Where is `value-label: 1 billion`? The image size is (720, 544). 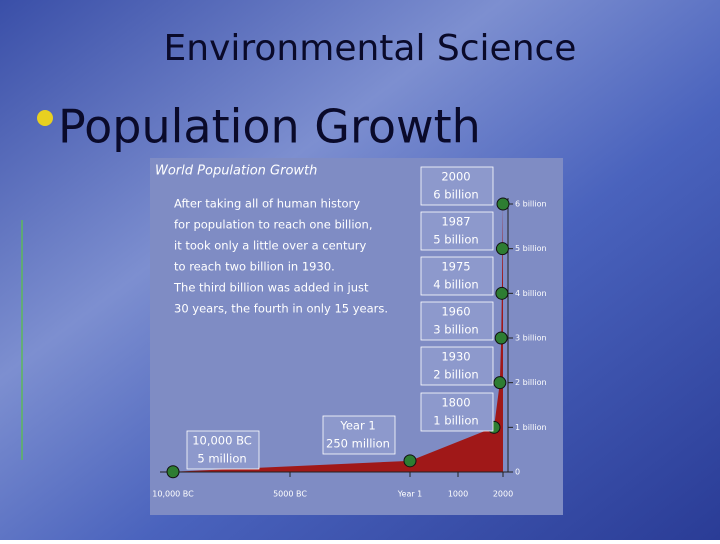
value-label: 1 billion is located at coordinates (455, 421).